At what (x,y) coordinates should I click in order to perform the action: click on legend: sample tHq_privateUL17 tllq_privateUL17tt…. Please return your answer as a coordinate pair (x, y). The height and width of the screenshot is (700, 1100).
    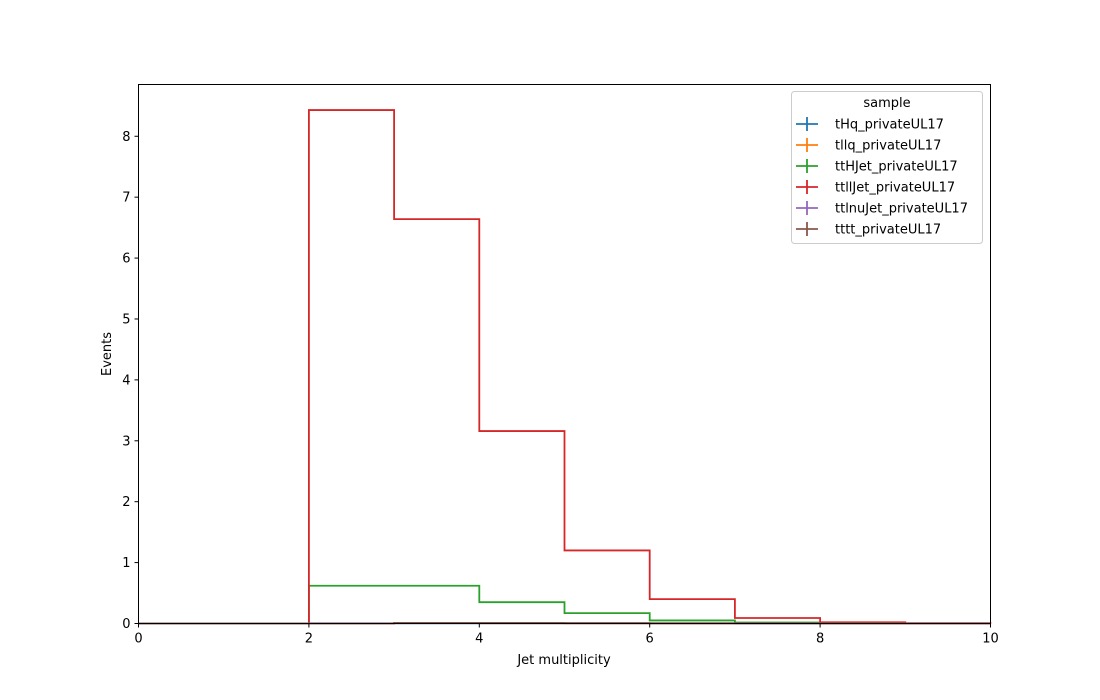
    Looking at the image, I should click on (887, 167).